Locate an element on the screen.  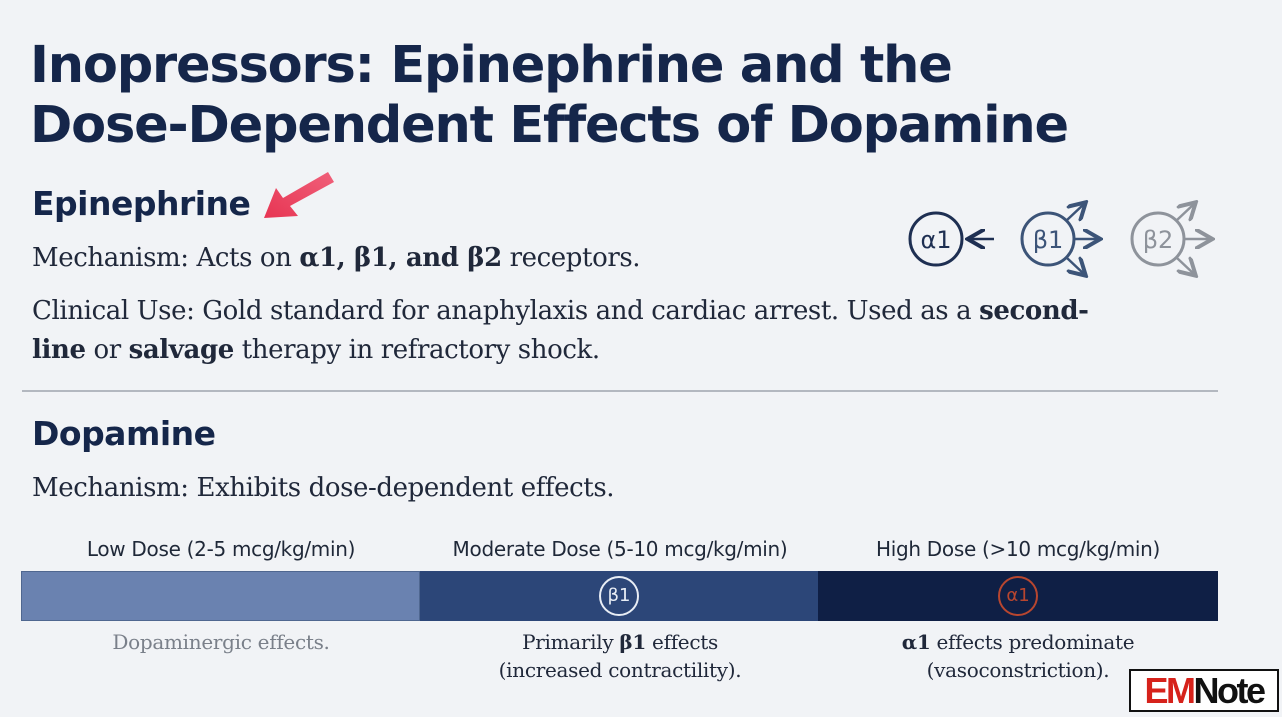
beta1-receptor-icon: β1 is located at coordinates (1059, 239).